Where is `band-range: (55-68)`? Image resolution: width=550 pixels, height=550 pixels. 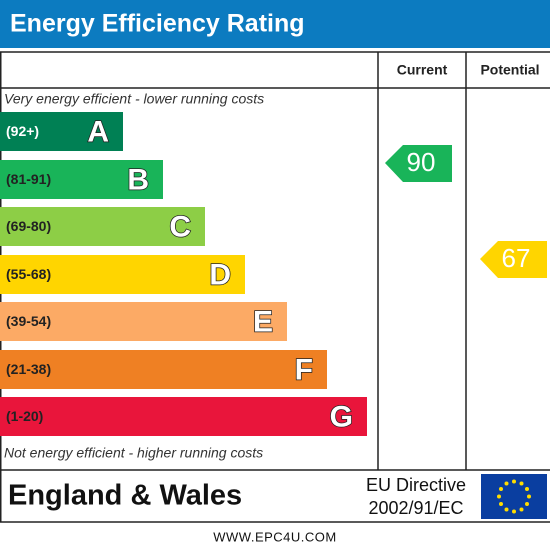 band-range: (55-68) is located at coordinates (28, 274).